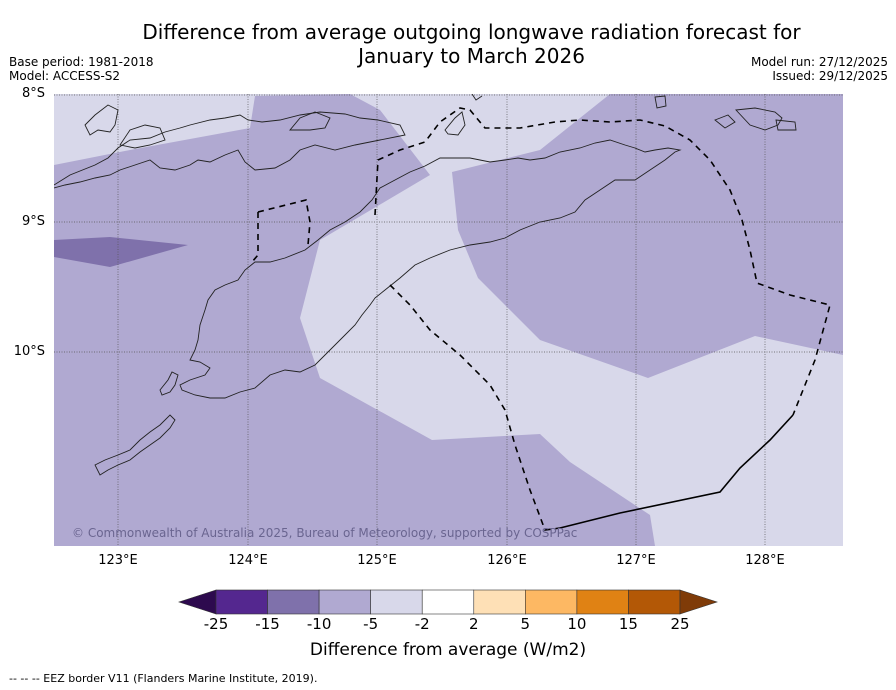 Image resolution: width=896 pixels, height=690 pixels. What do you see at coordinates (507, 560) in the screenshot?
I see `lon-label-126e: 126°E` at bounding box center [507, 560].